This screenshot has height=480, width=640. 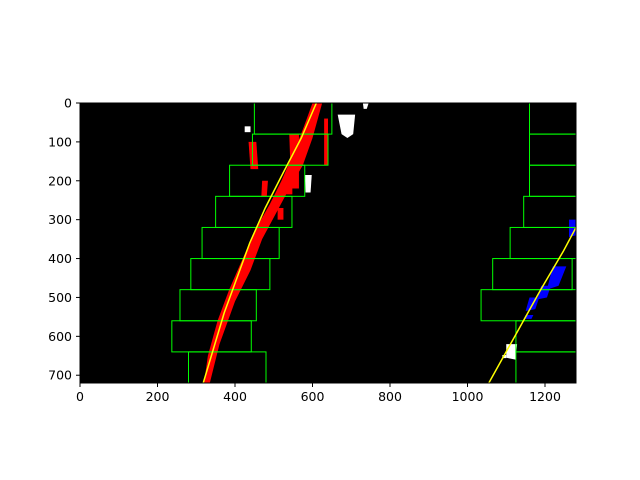 What do you see at coordinates (313, 396) in the screenshot?
I see `x-tick-label: 600` at bounding box center [313, 396].